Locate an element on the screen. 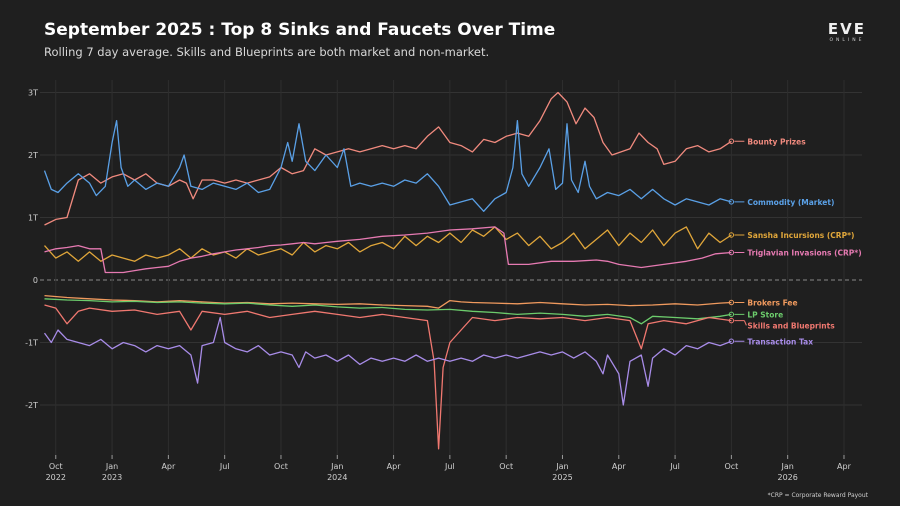 The image size is (900, 506). y-tick-label: 1T is located at coordinates (33, 218).